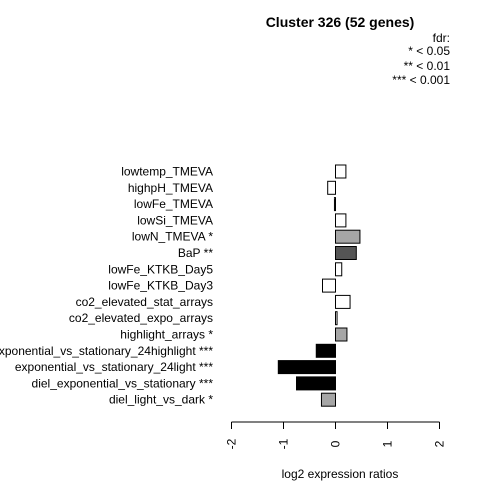 The height and width of the screenshot is (495, 480). What do you see at coordinates (440, 443) in the screenshot?
I see `x-tick-label-4: 2` at bounding box center [440, 443].